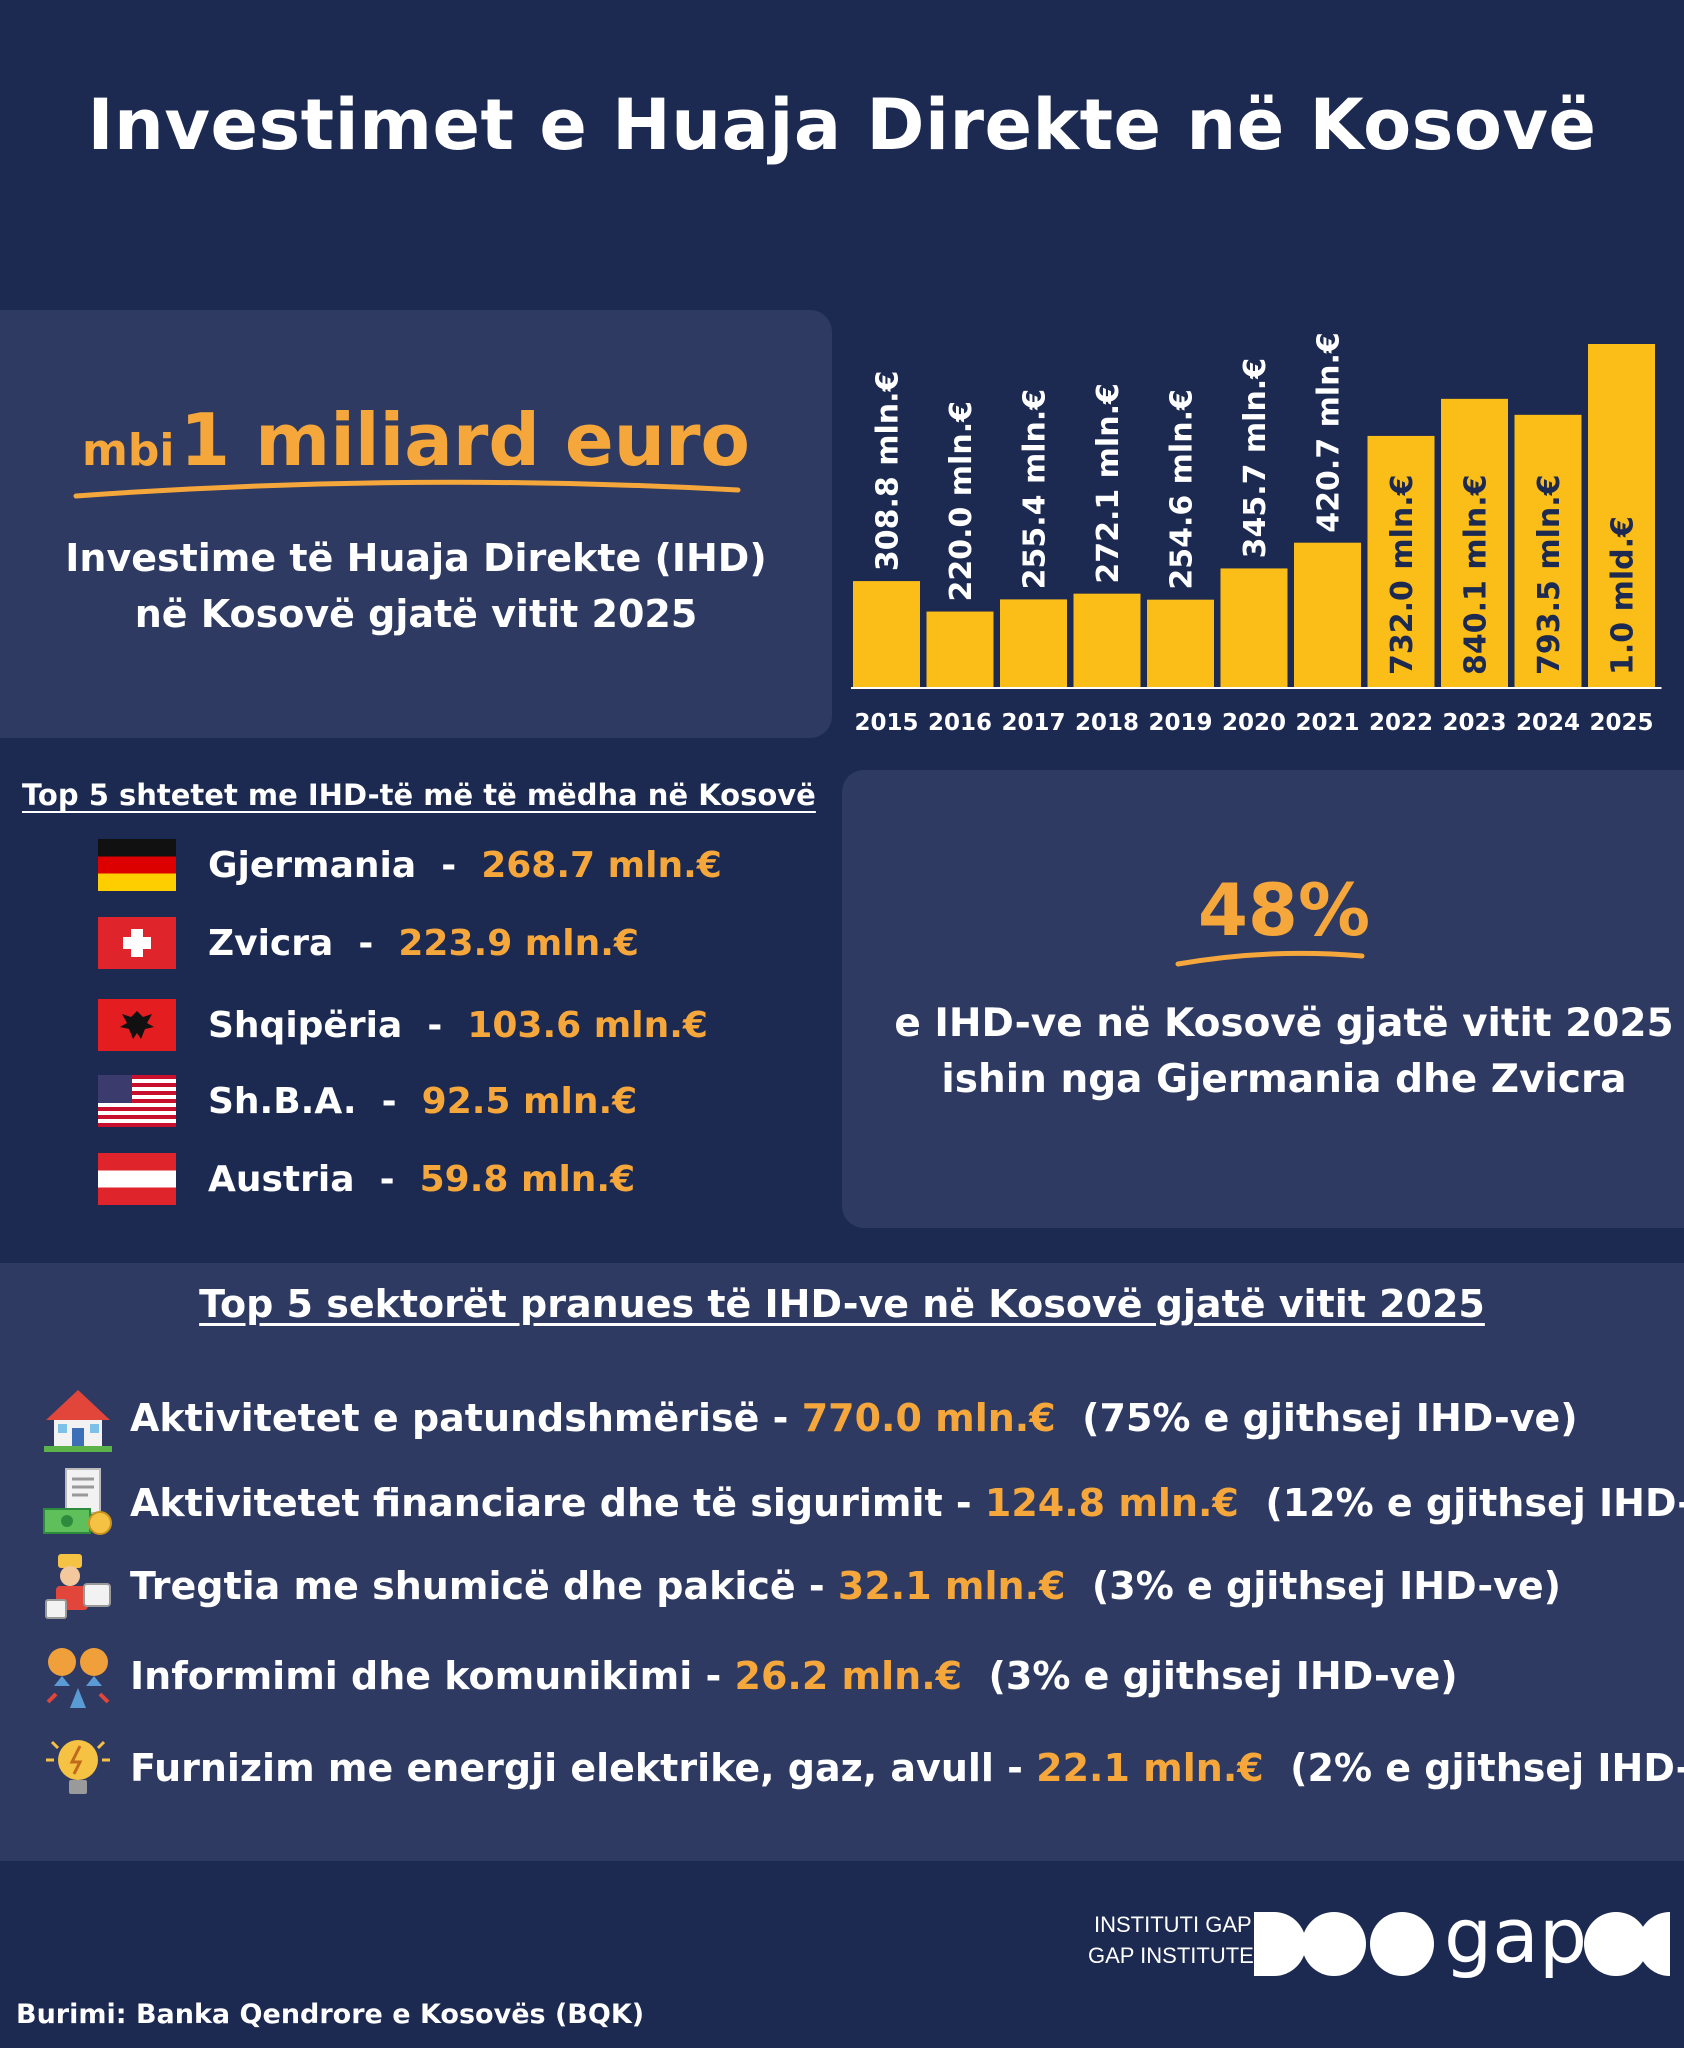  I want to click on gap-logo-text: gap, so click(1515, 1942).